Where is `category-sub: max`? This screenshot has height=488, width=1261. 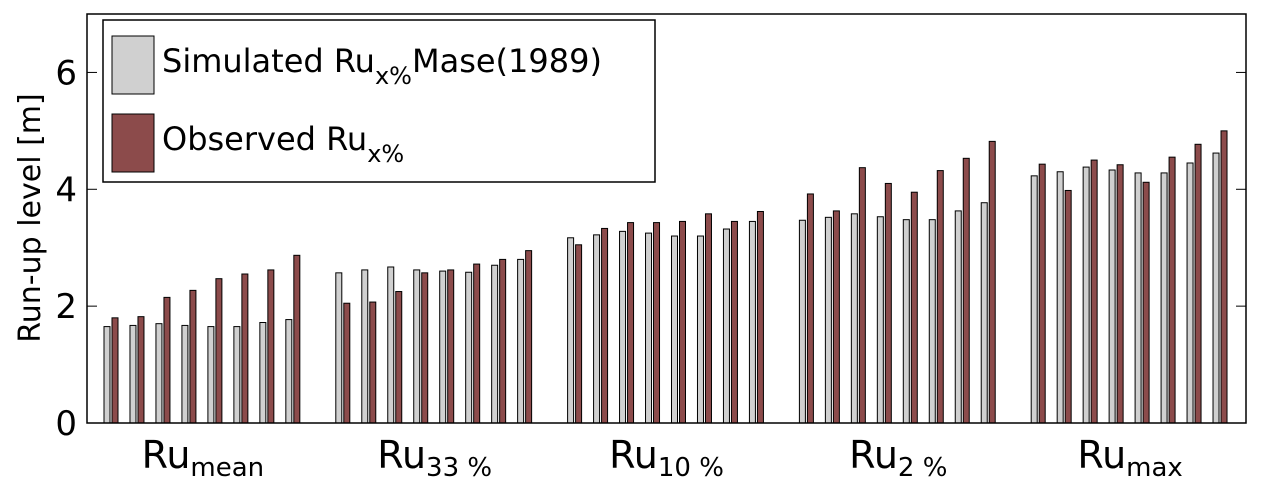 category-sub: max is located at coordinates (1154, 468).